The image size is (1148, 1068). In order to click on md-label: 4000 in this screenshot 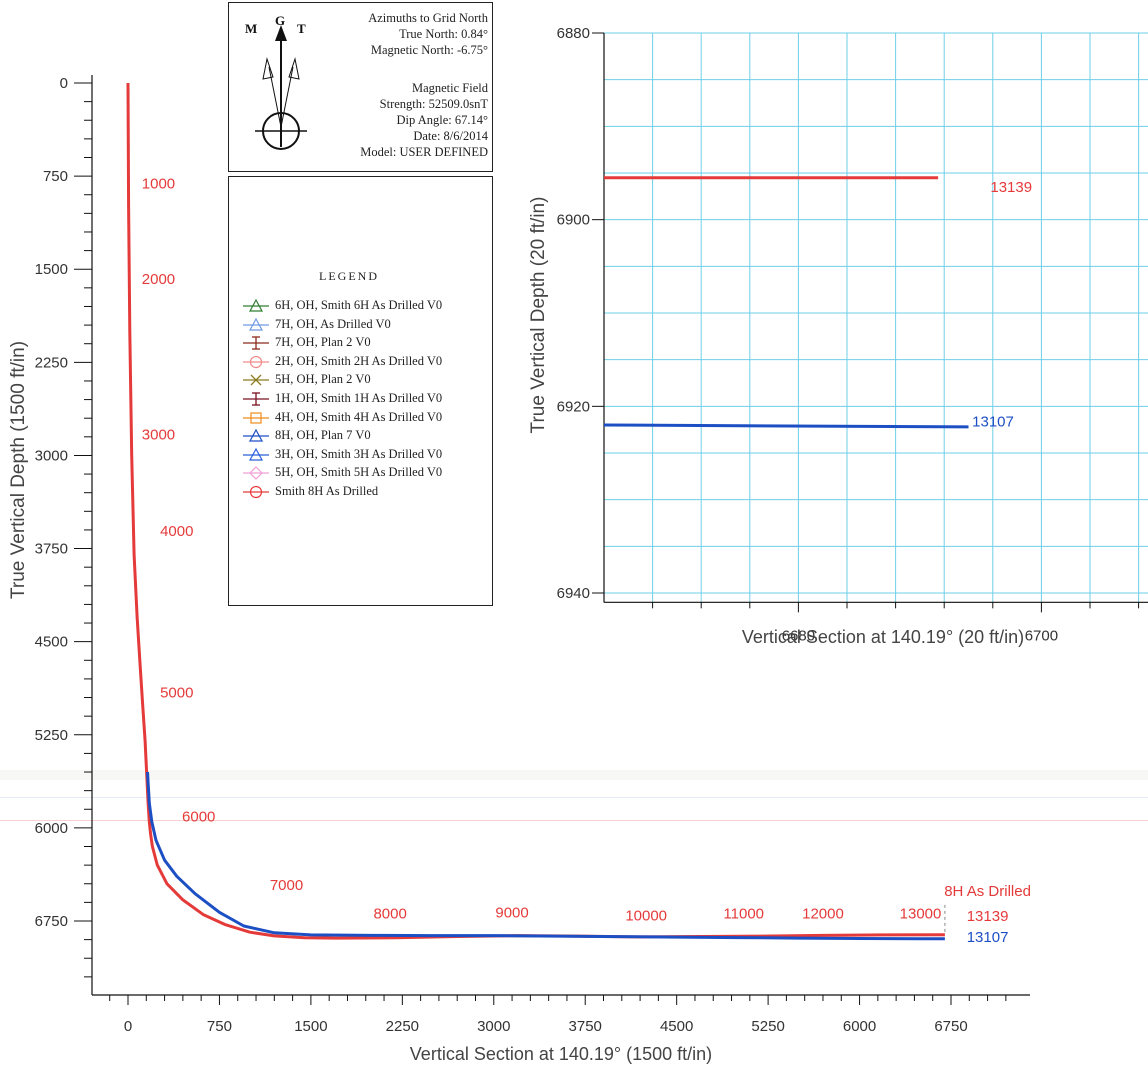, I will do `click(176, 531)`.